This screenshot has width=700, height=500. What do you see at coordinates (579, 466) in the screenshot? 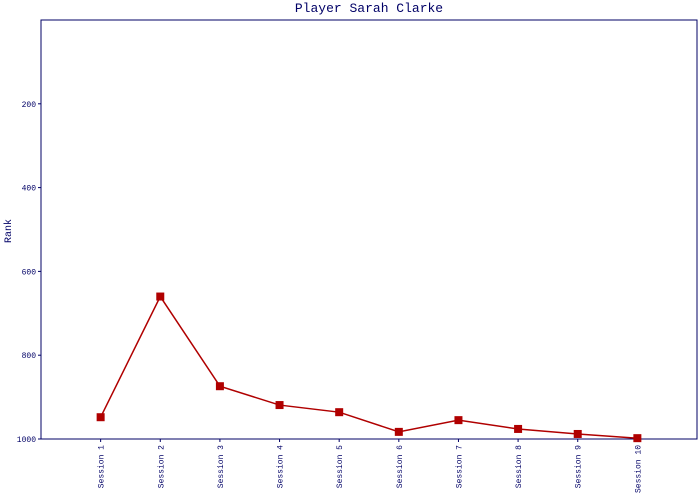
I see `x-tick-label: Session 9` at bounding box center [579, 466].